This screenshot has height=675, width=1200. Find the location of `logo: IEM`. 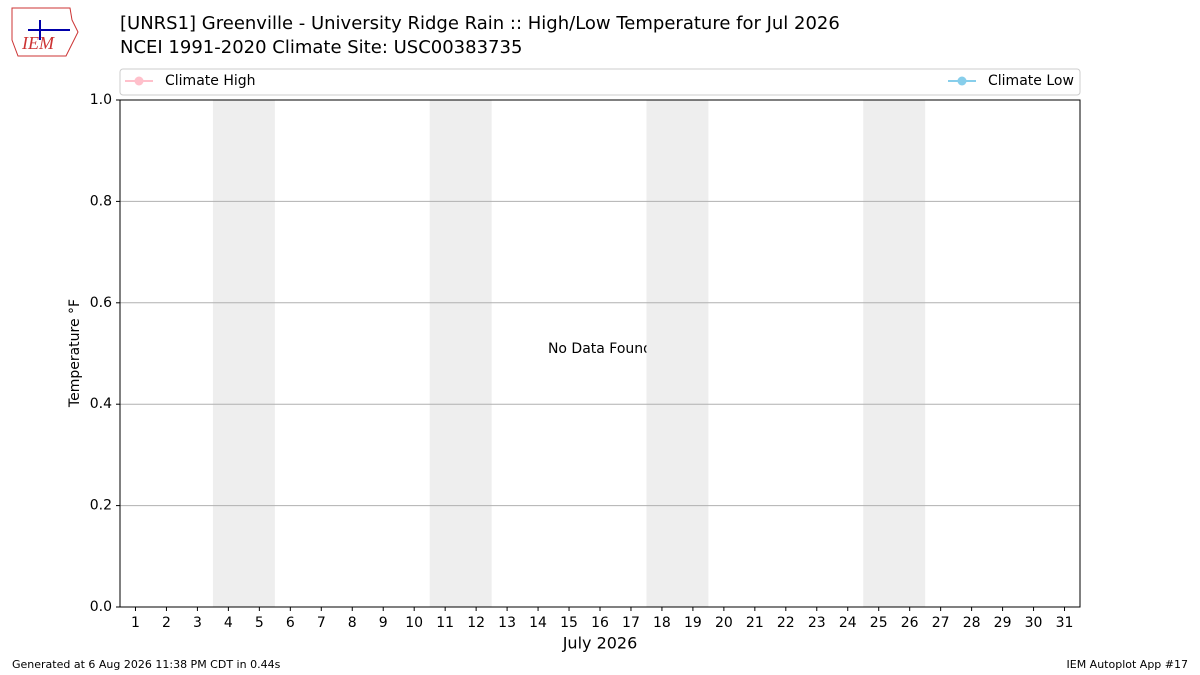

logo: IEM is located at coordinates (45, 32).